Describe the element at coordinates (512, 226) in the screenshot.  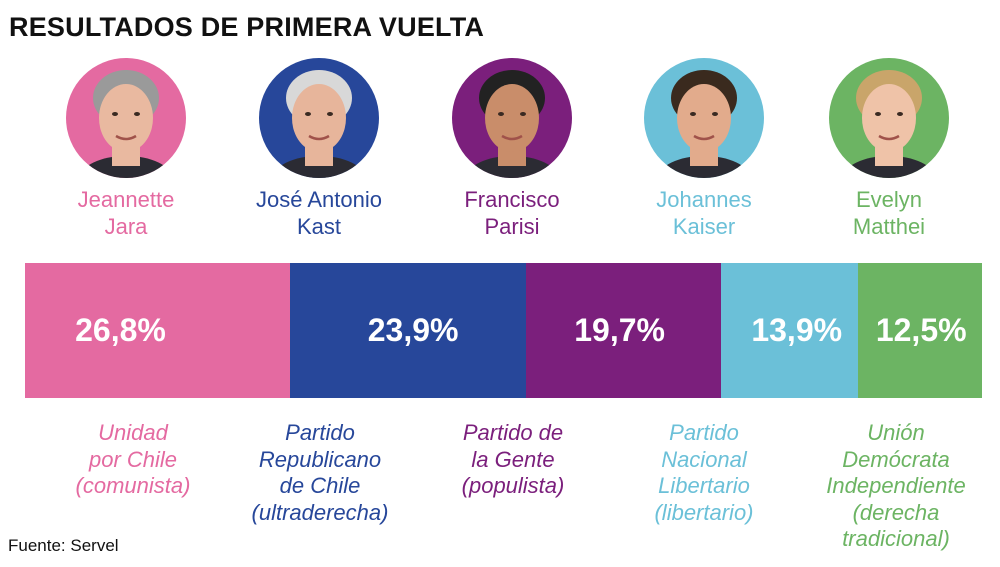
I see `candidate-name-line: Parisi` at that location.